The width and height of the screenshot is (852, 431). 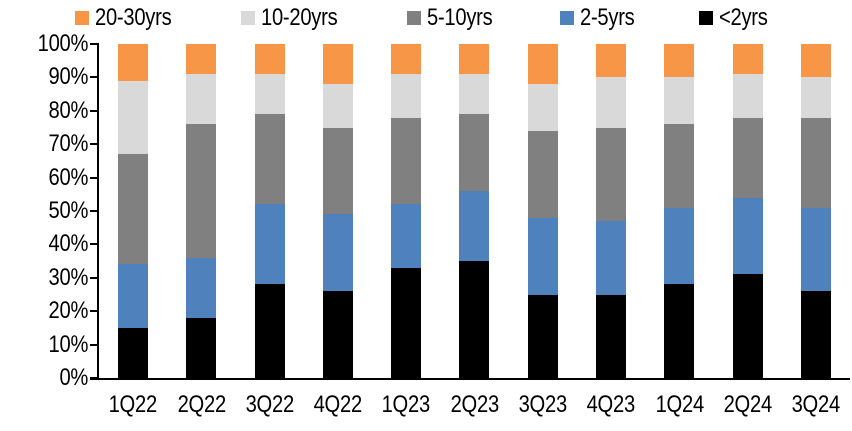 I want to click on y-axis-label-text: 100%, so click(x=62, y=43).